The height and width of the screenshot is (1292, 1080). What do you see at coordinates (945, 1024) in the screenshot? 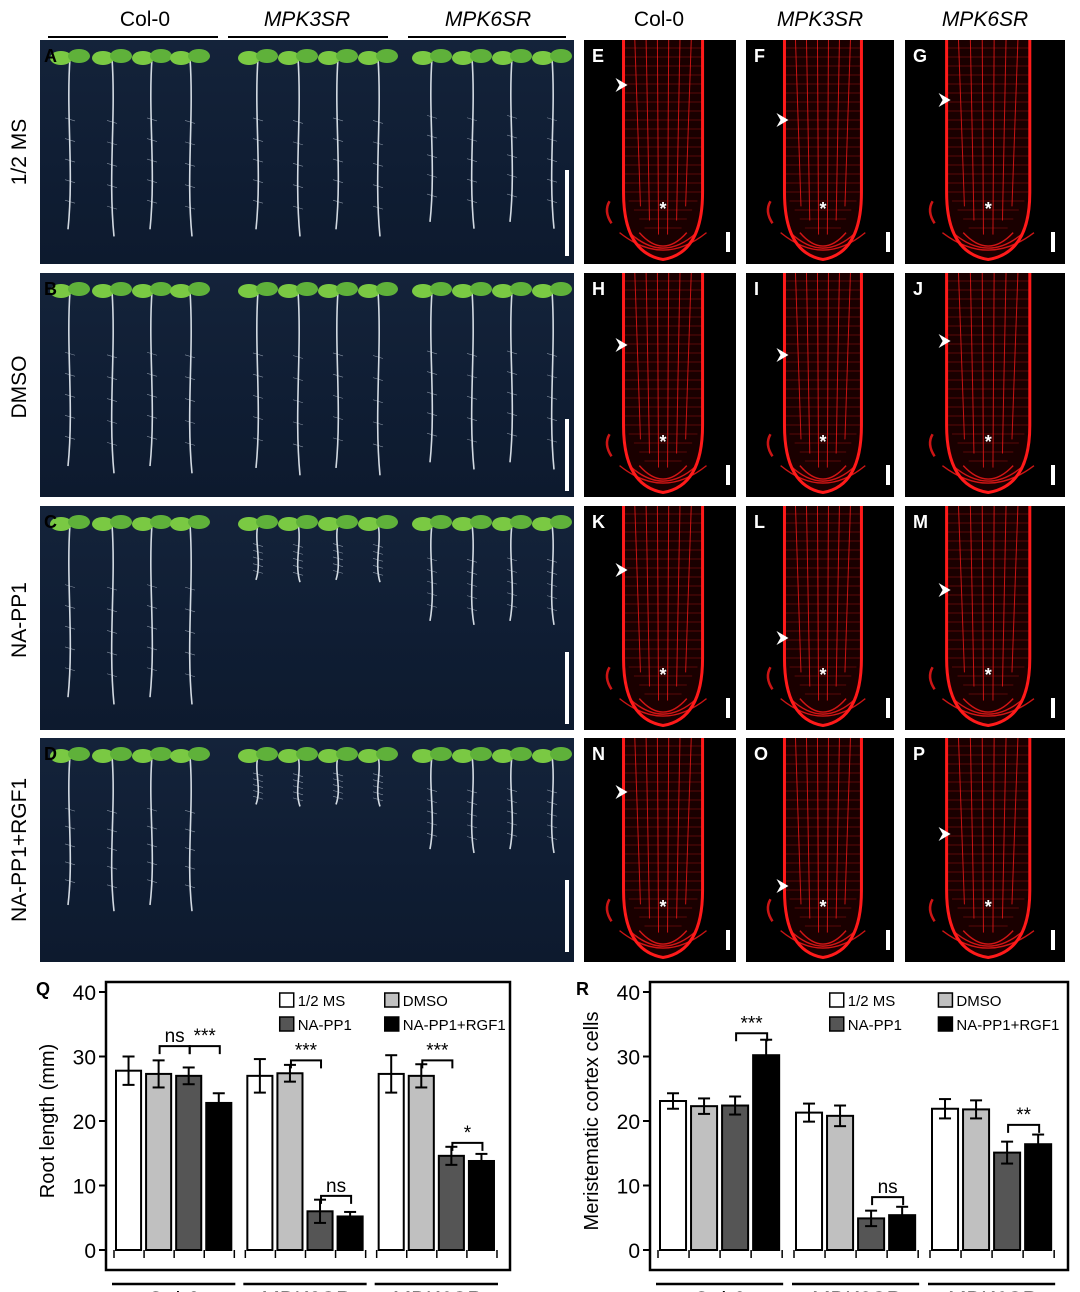
I see `legend-swatch` at bounding box center [945, 1024].